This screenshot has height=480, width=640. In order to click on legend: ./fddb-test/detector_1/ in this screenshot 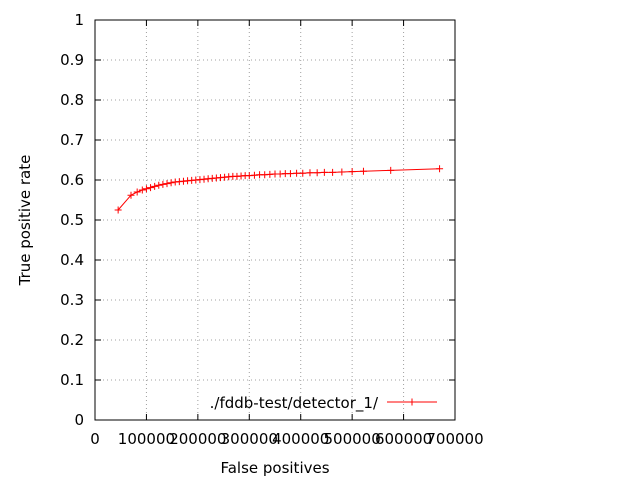, I will do `click(323, 403)`.